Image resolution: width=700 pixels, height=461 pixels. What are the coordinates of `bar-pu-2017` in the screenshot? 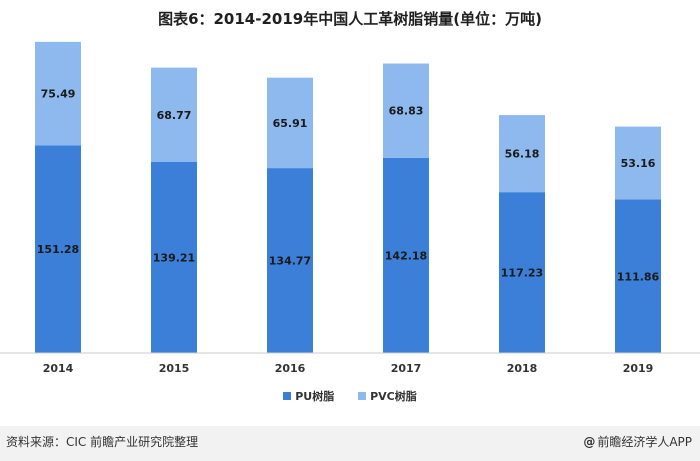 It's located at (406, 255).